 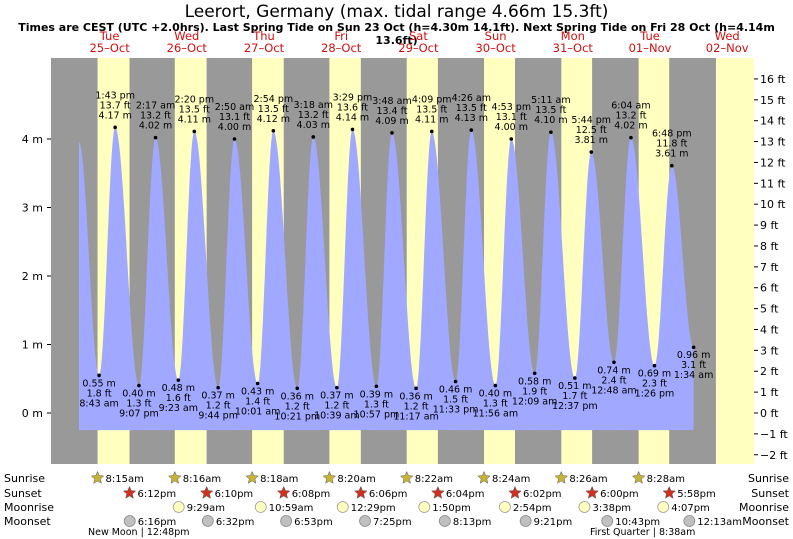 I want to click on tide-time-label: 8:43 am, so click(x=98, y=403).